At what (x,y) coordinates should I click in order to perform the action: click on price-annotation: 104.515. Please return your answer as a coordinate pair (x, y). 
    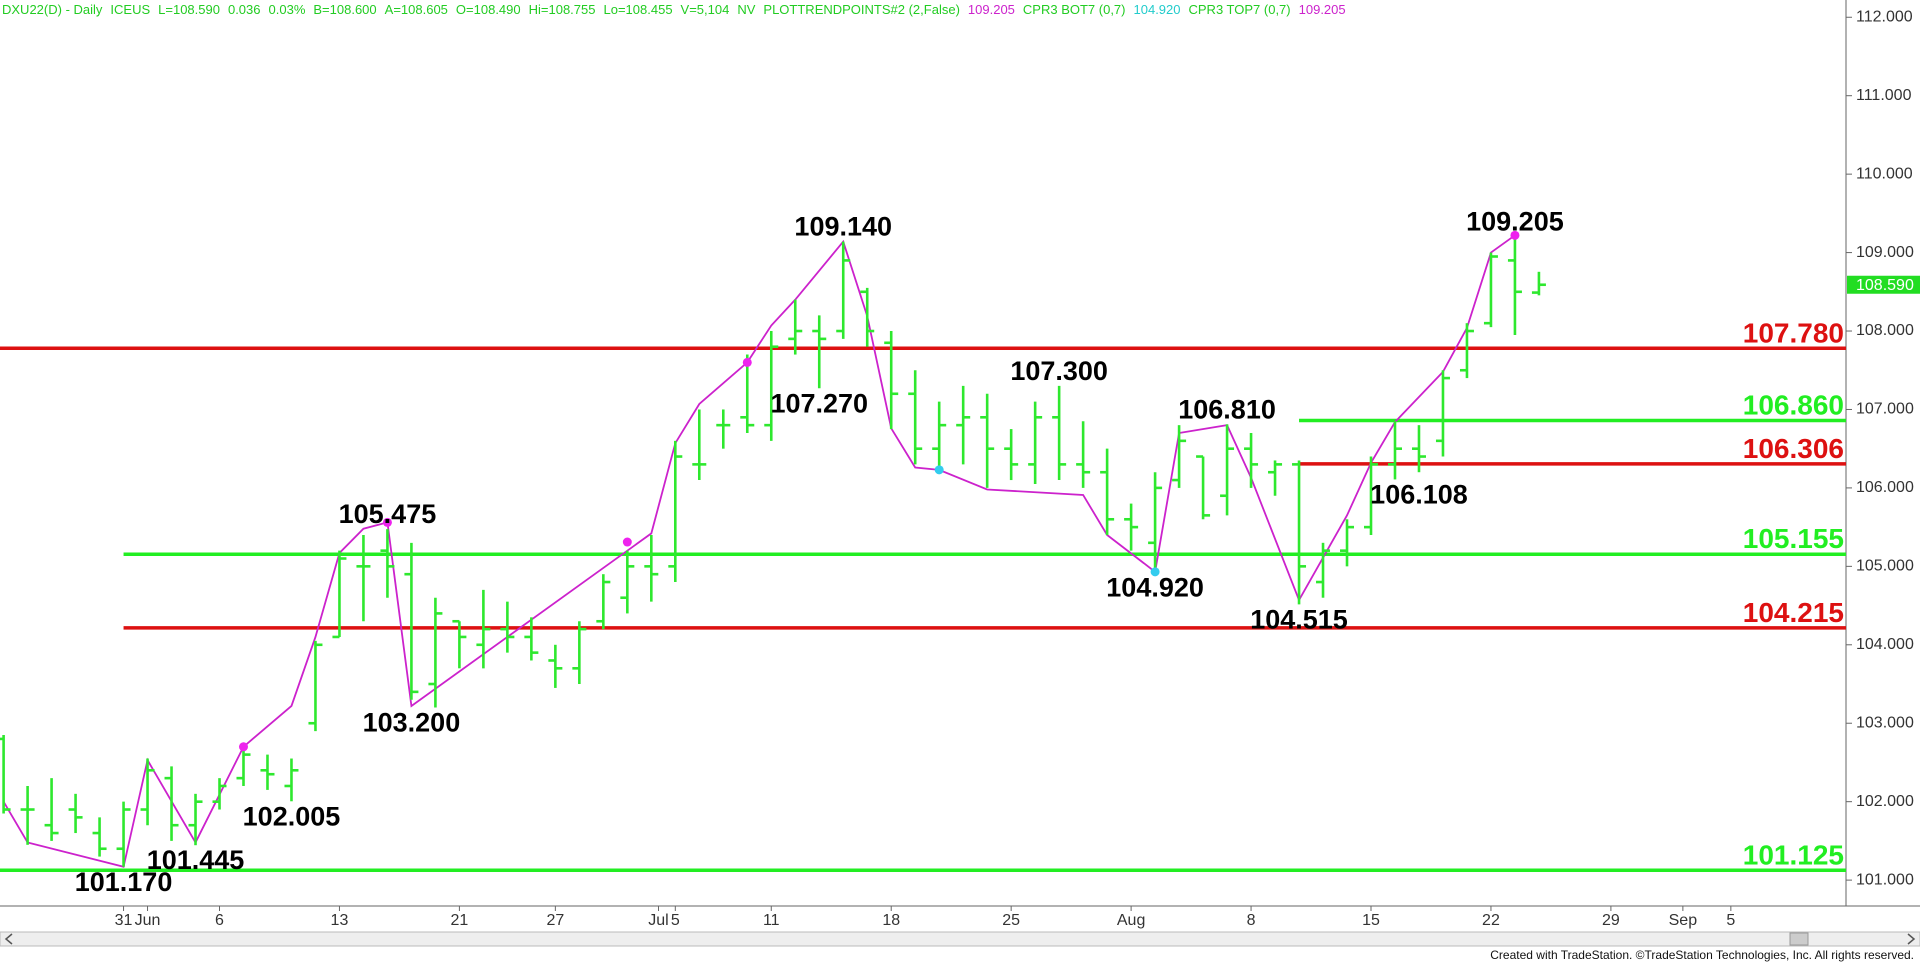
    Looking at the image, I should click on (1299, 619).